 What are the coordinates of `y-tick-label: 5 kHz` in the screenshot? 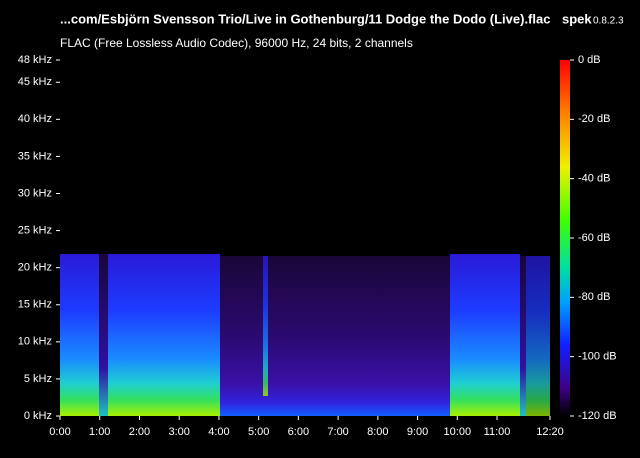 It's located at (38, 379).